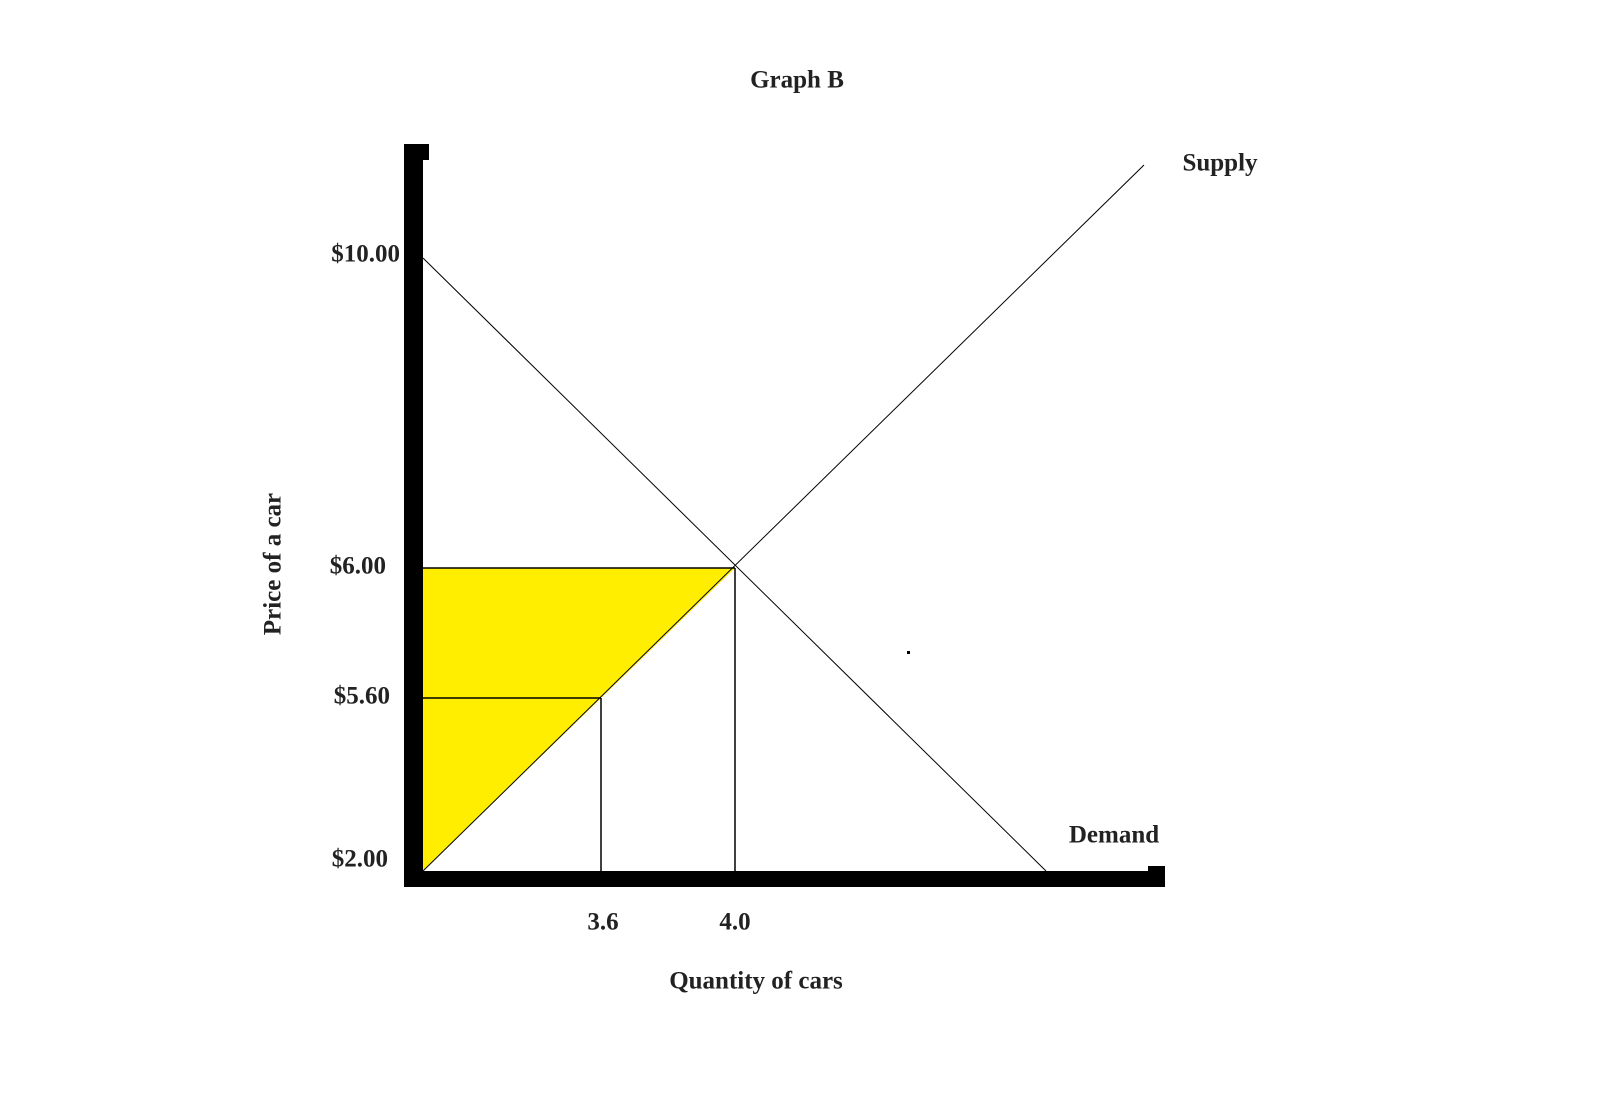  Describe the element at coordinates (784, 879) in the screenshot. I see `x-axis` at that location.